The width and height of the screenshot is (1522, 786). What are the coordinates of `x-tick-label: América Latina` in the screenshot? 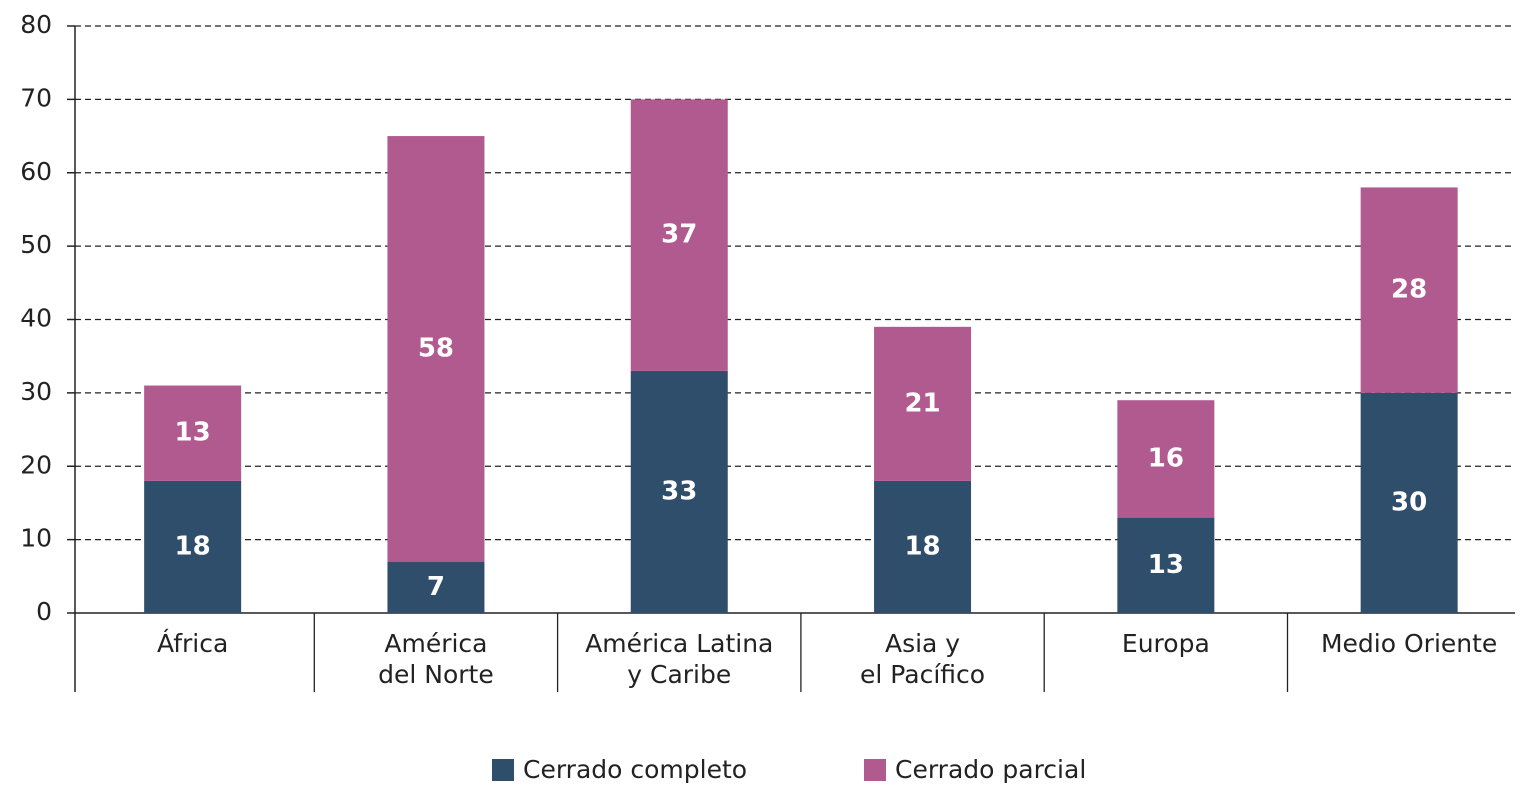 It's located at (679, 643).